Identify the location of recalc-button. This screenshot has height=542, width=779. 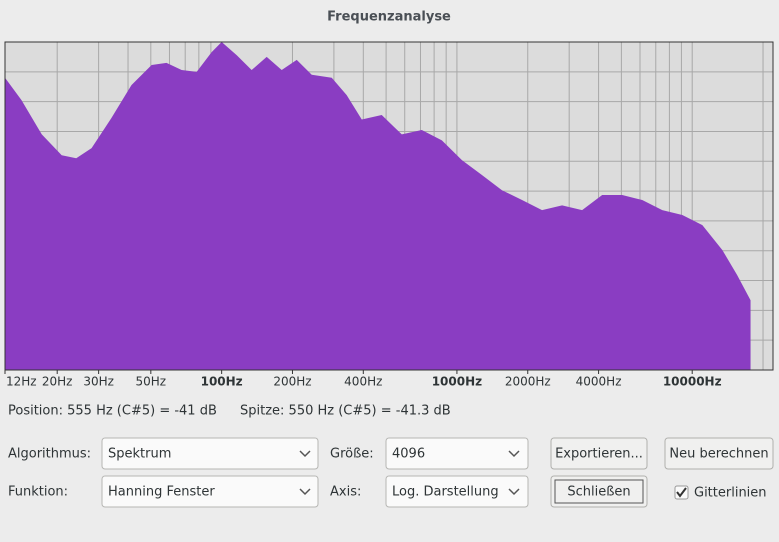
(719, 453).